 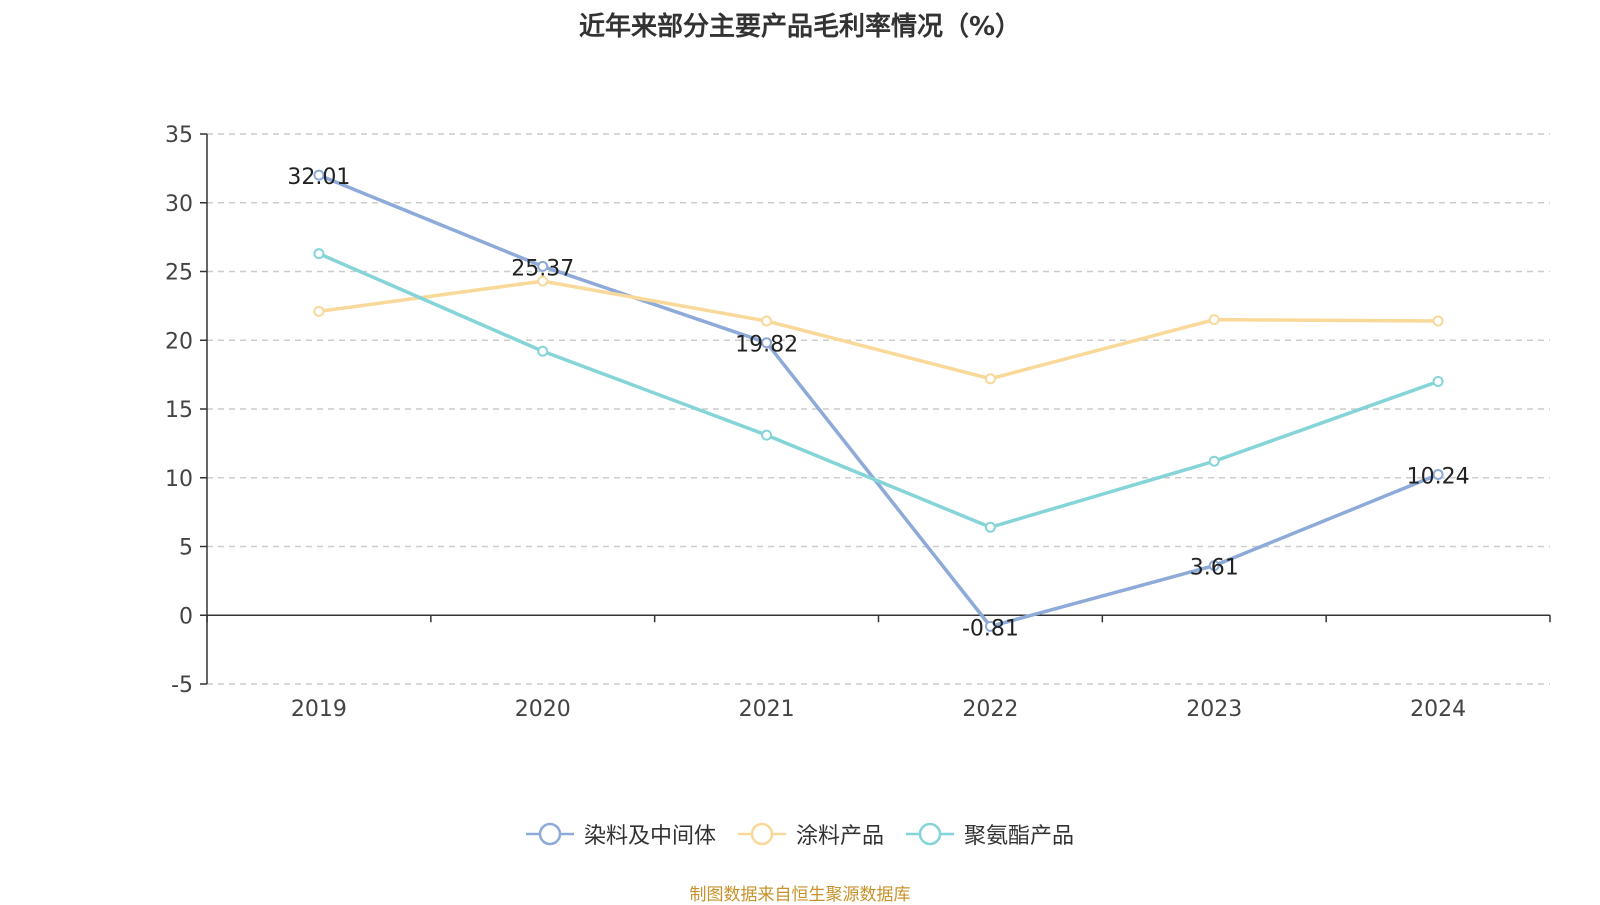 I want to click on y-tick-label: 0, so click(x=186, y=616).